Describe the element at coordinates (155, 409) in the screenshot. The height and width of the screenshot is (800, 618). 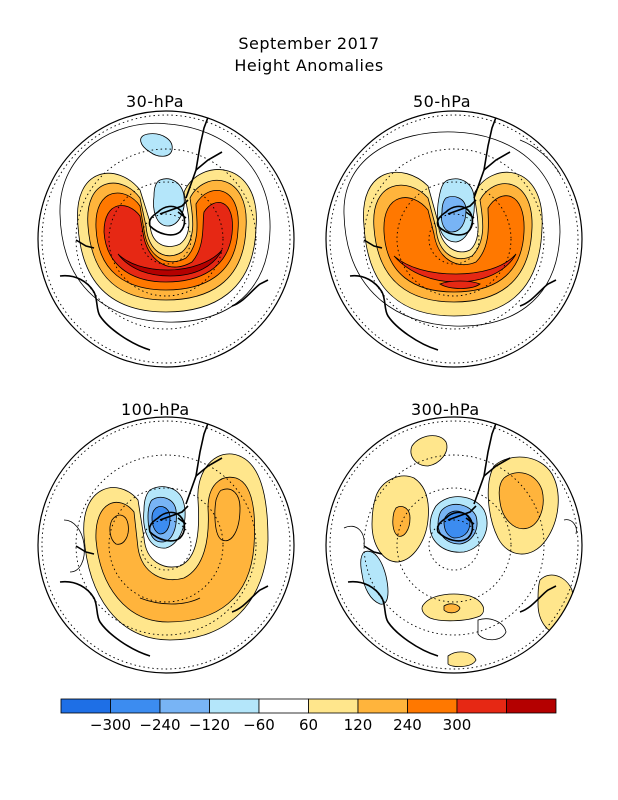
I see `panel-label-100hpa: 100-hPa` at that location.